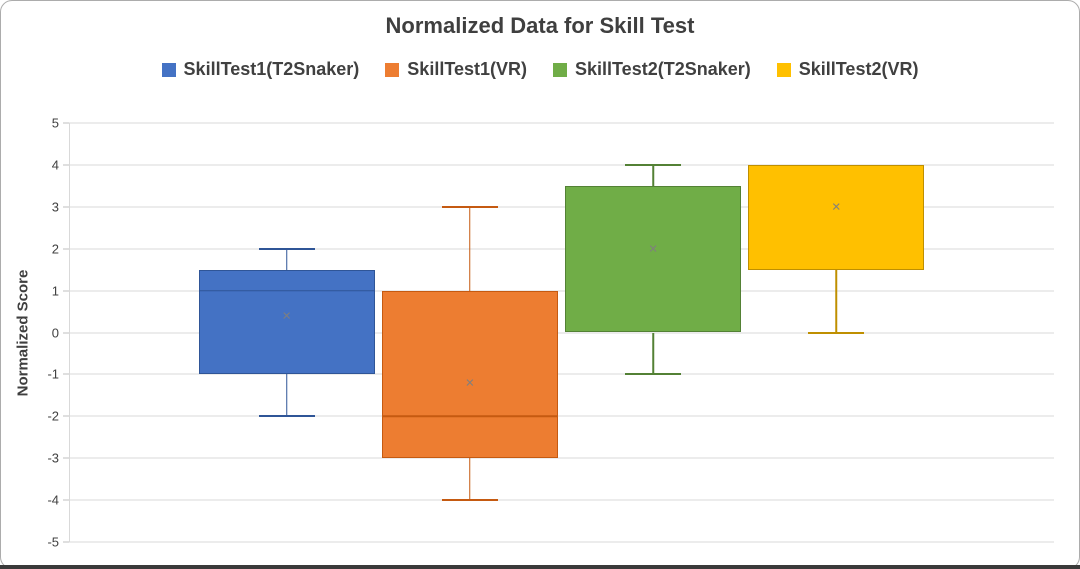  What do you see at coordinates (858, 69) in the screenshot?
I see `legend-label: SkillTest2(VR)` at bounding box center [858, 69].